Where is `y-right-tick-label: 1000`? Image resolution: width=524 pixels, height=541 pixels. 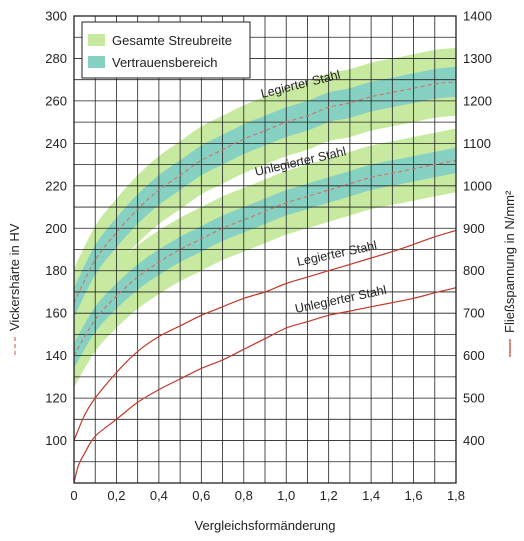
y-right-tick-label: 1000 is located at coordinates (477, 185).